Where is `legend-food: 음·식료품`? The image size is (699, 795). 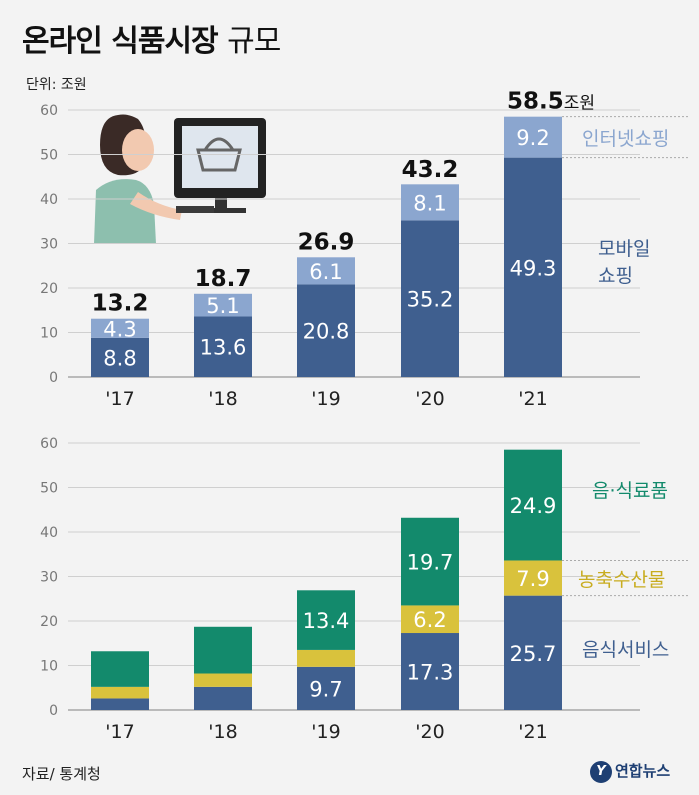
legend-food: 음·식료품 is located at coordinates (630, 491).